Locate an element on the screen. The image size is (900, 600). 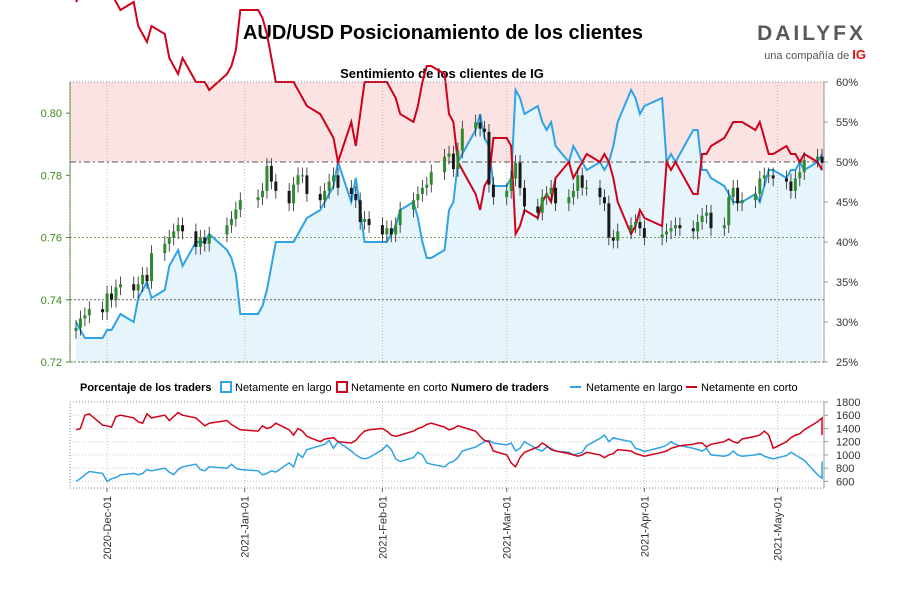
right-tick-label: 45% is located at coordinates (847, 203).